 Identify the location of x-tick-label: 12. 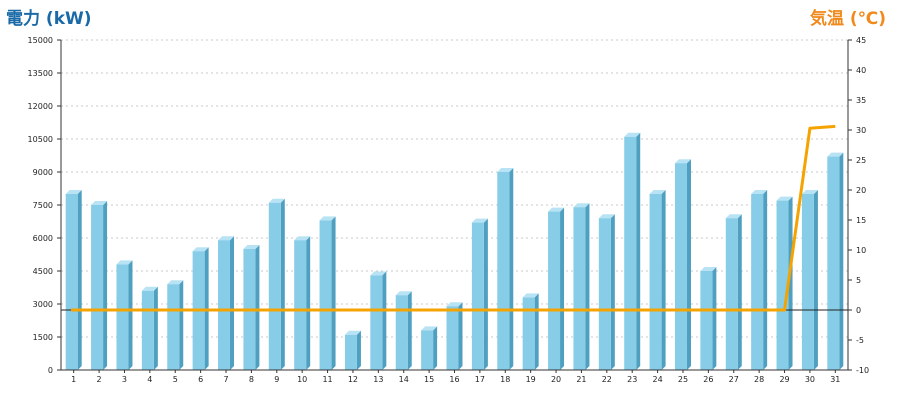
(353, 379).